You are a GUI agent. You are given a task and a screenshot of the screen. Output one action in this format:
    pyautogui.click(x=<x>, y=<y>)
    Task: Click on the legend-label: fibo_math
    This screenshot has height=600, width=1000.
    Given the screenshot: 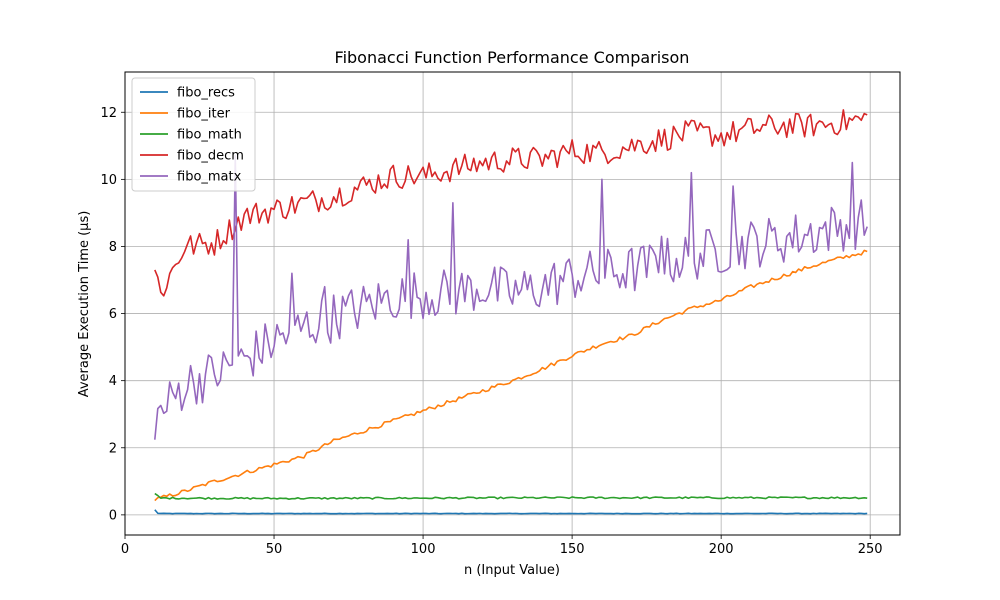 What is the action you would take?
    pyautogui.click(x=209, y=135)
    